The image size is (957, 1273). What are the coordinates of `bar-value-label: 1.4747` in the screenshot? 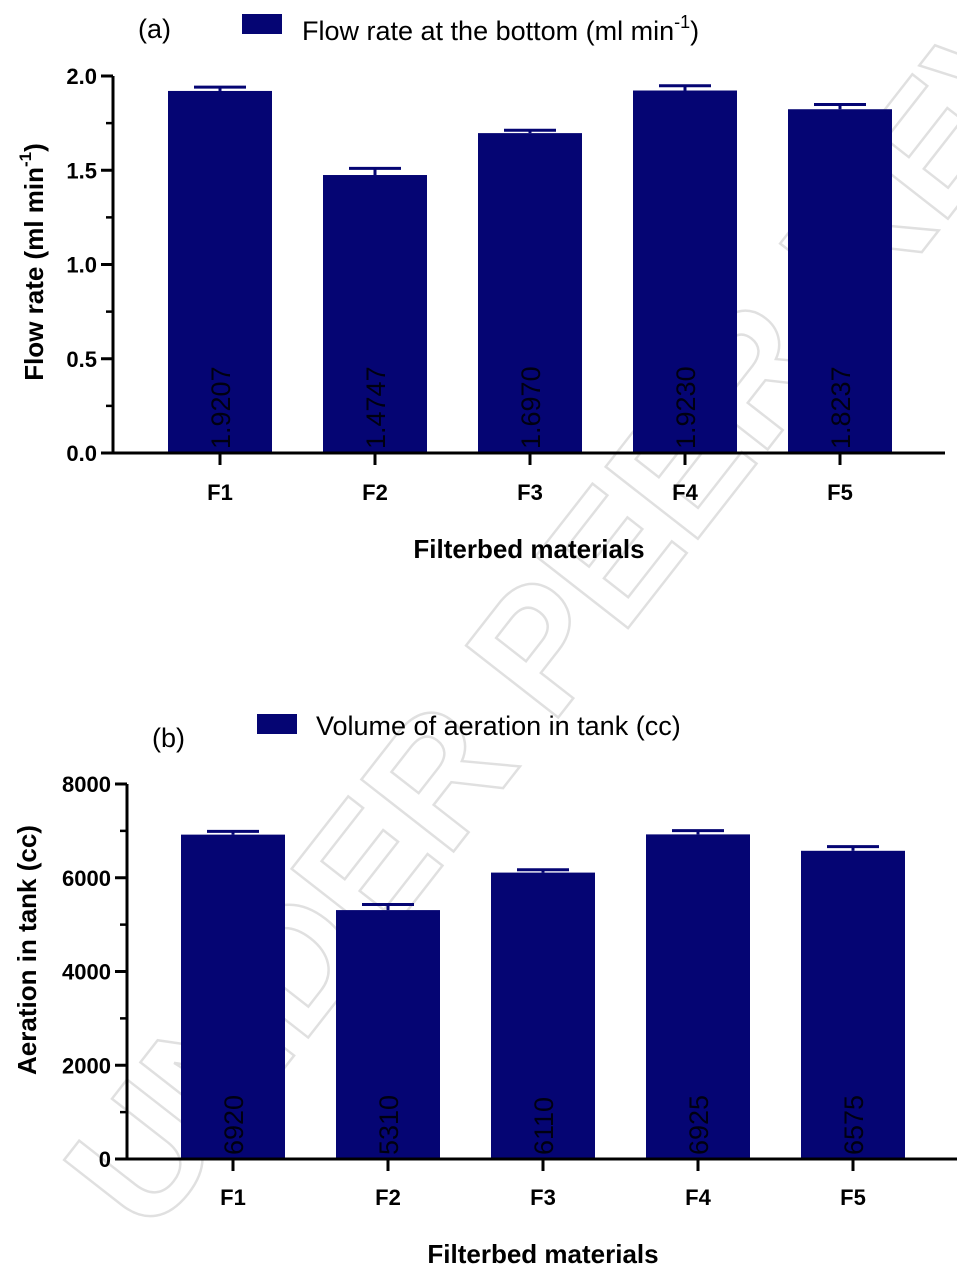 It's located at (376, 407).